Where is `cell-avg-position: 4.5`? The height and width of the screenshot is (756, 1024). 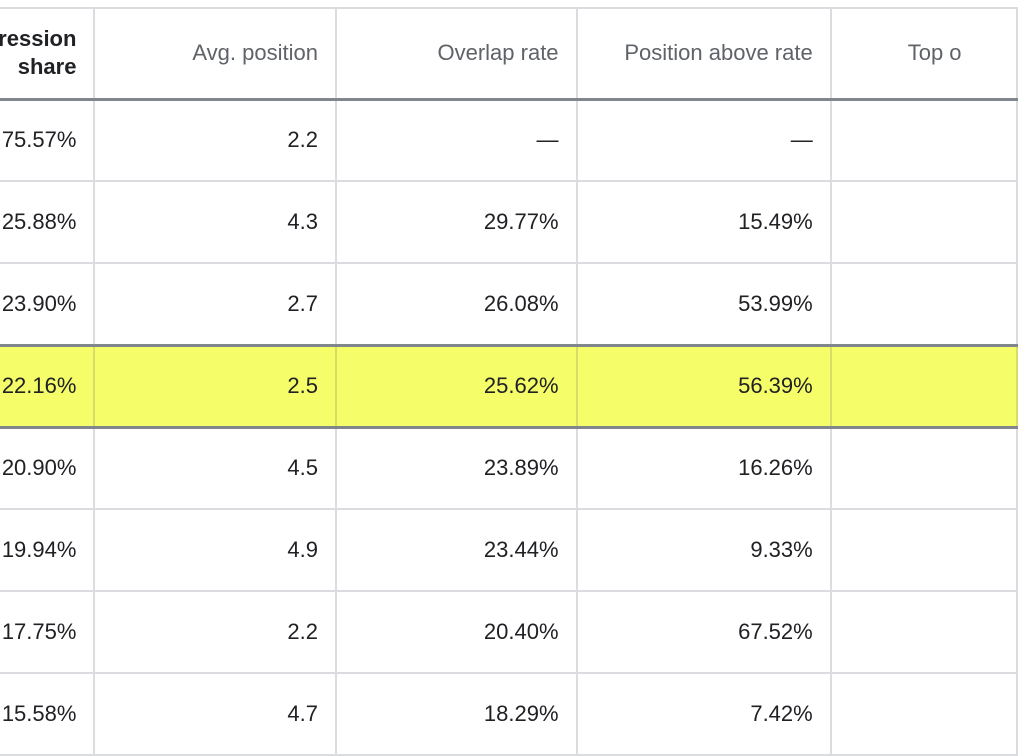
cell-avg-position: 4.5 is located at coordinates (215, 468).